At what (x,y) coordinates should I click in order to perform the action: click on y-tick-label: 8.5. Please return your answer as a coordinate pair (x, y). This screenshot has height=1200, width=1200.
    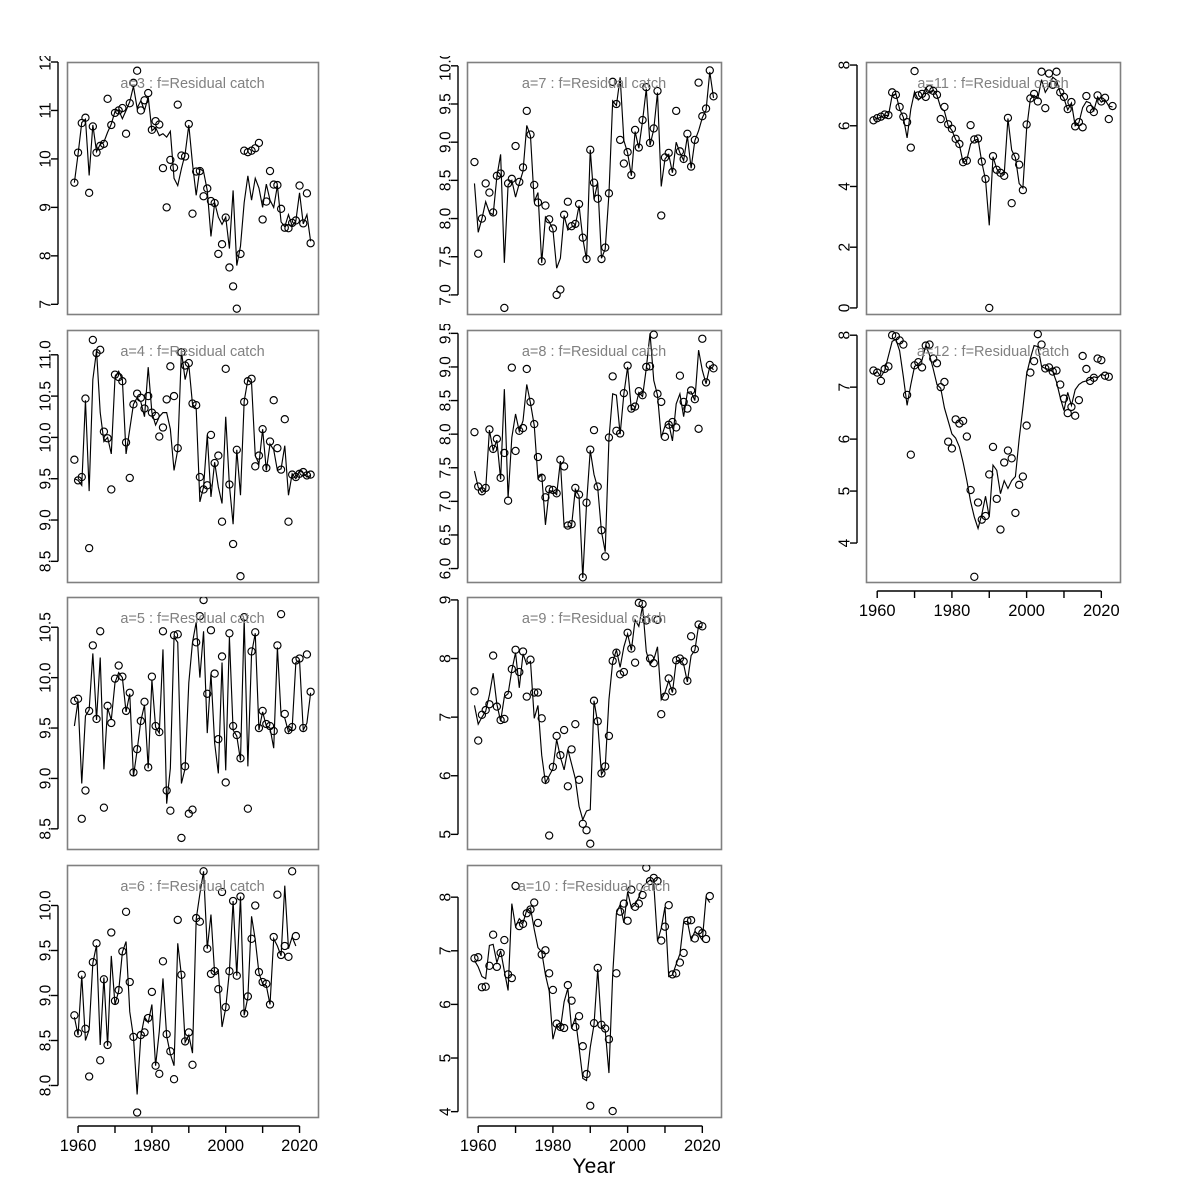
    Looking at the image, I should click on (46, 562).